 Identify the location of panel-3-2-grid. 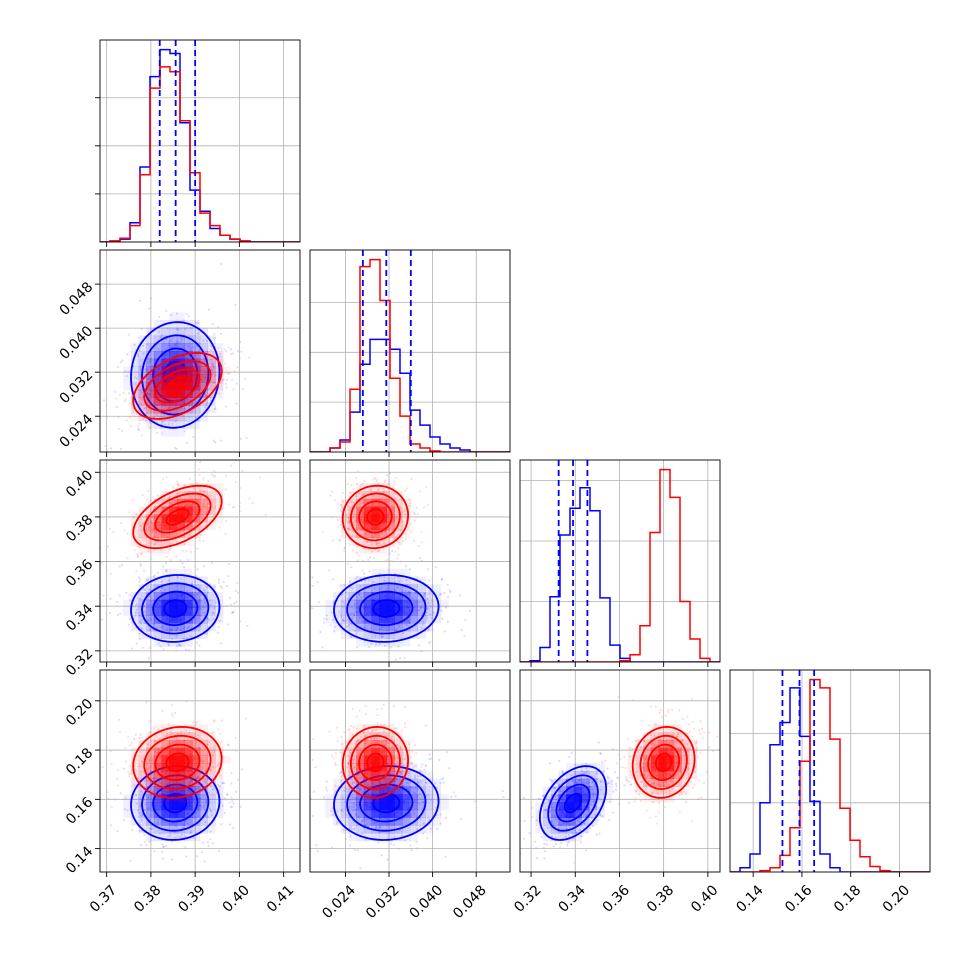
(620, 771).